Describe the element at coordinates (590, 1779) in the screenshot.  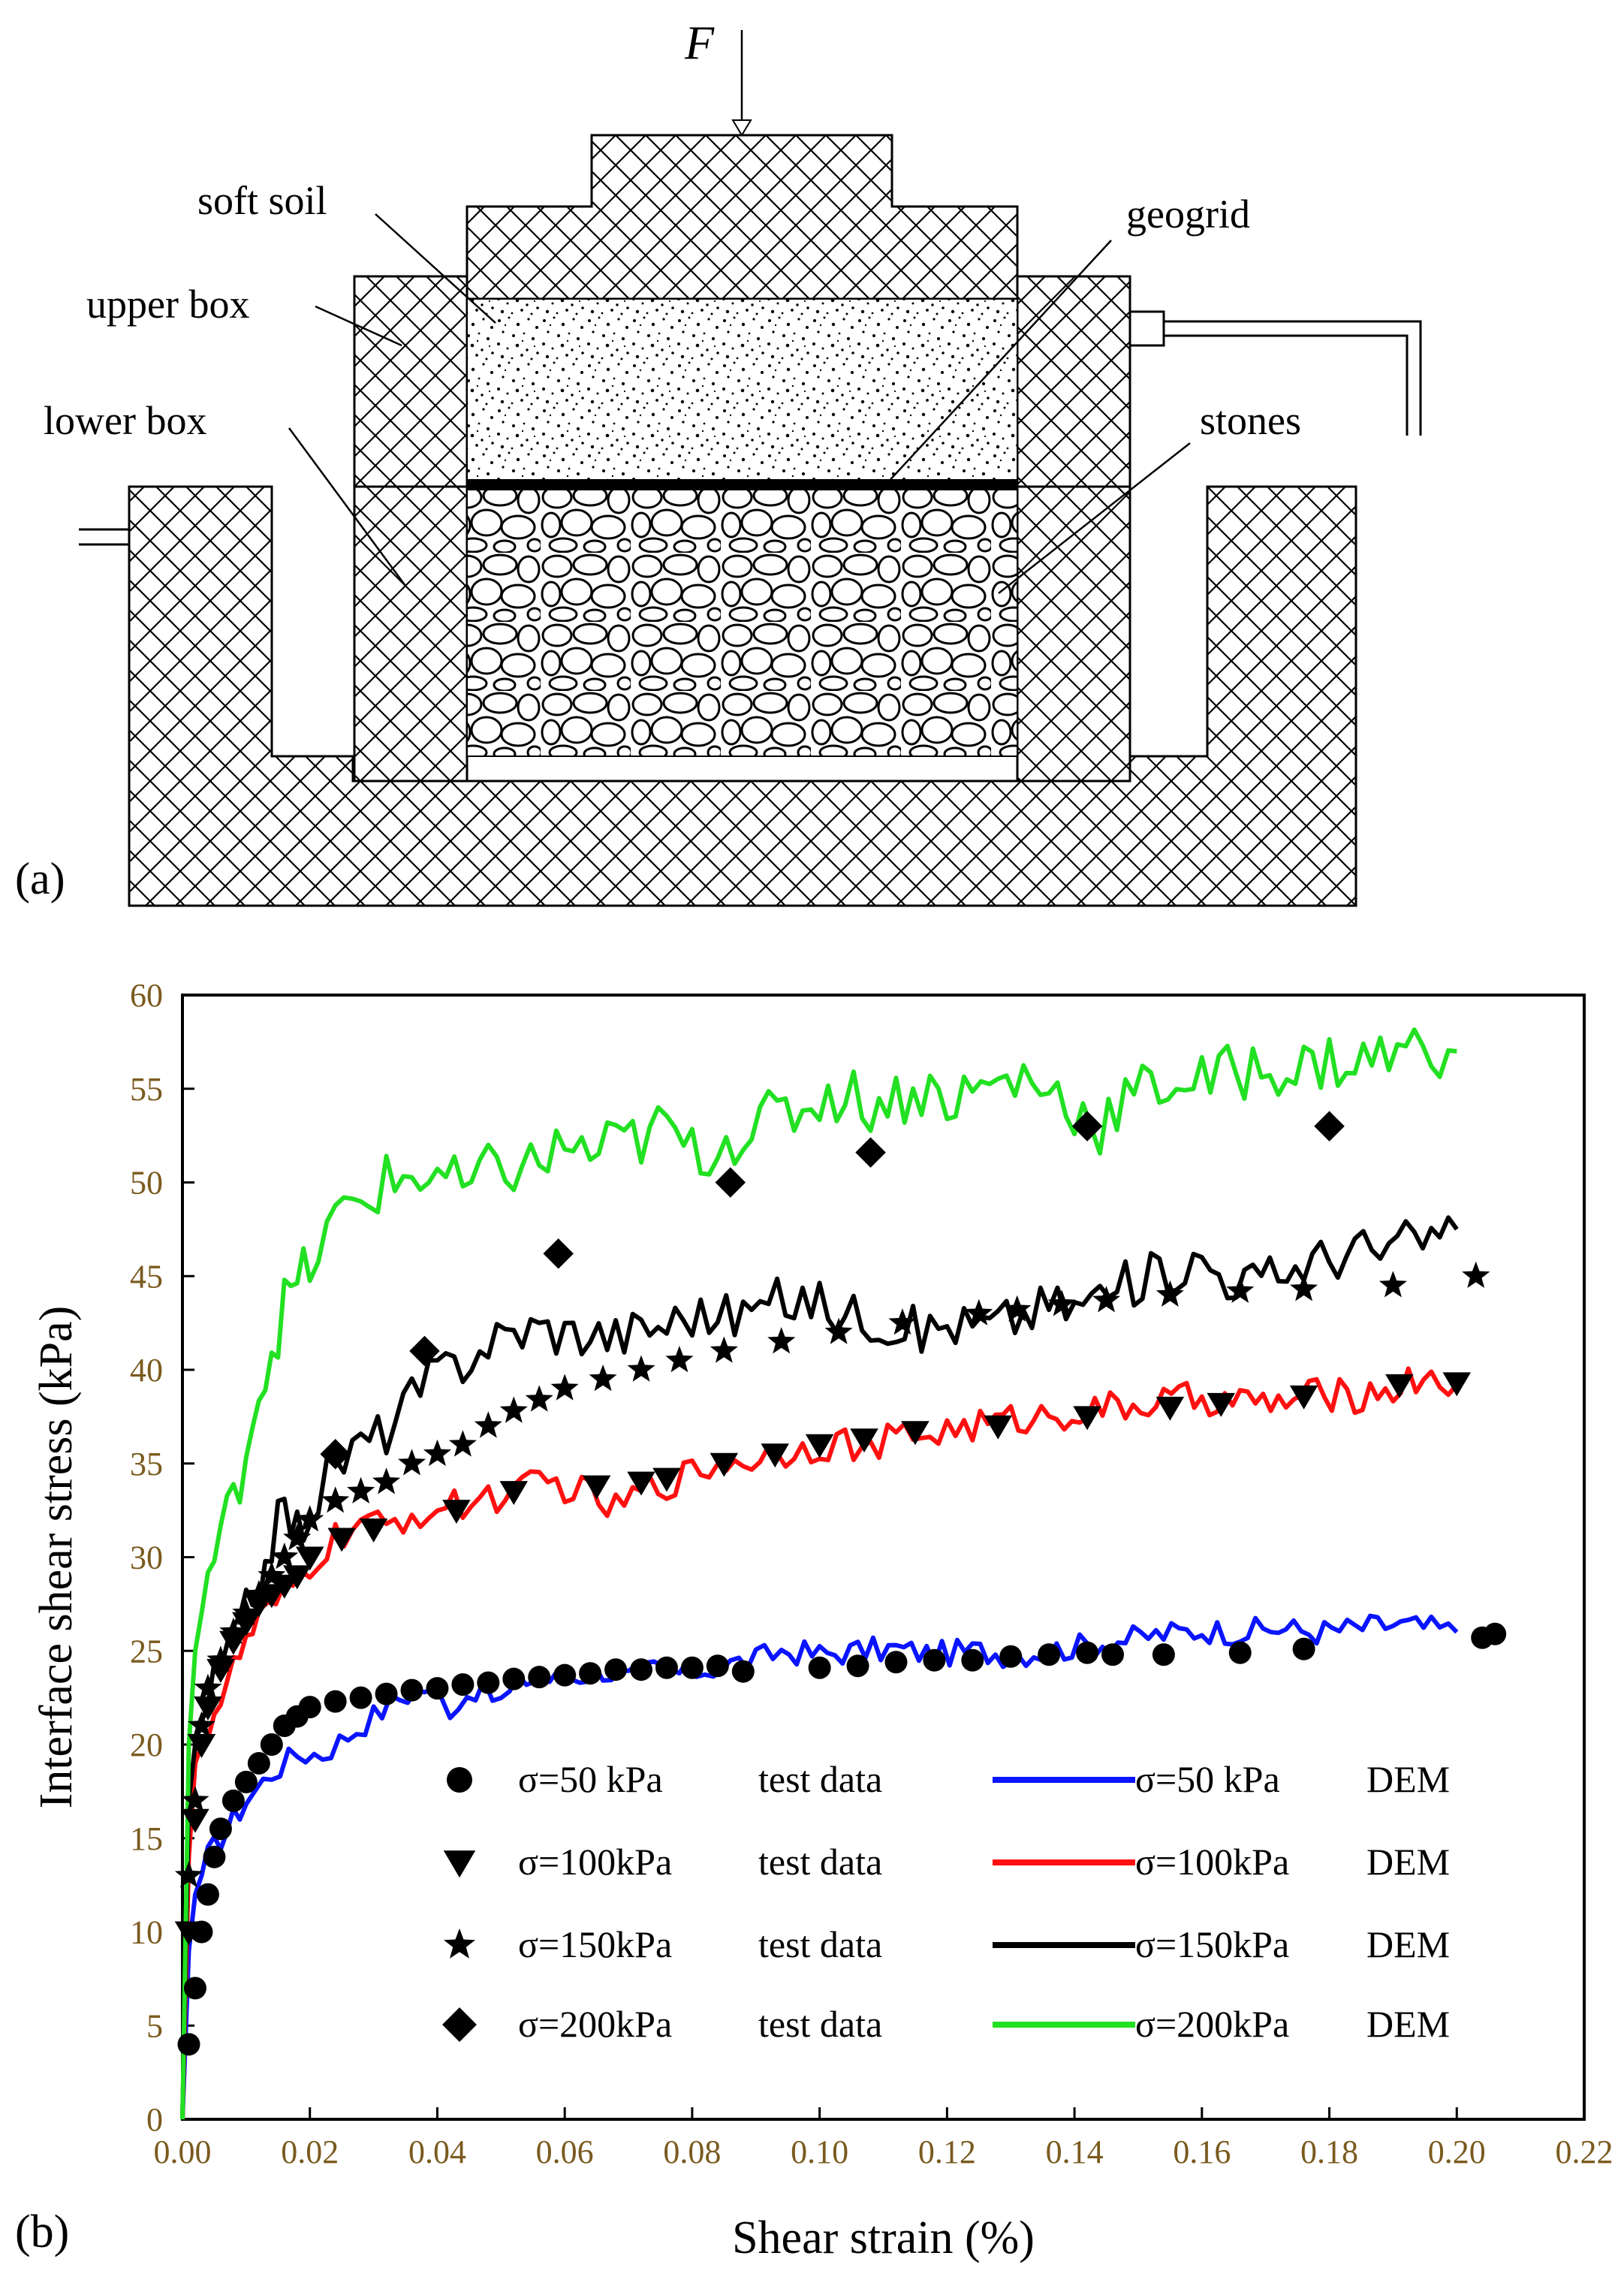
I see `legend-marker-label: σ=50 kPa` at that location.